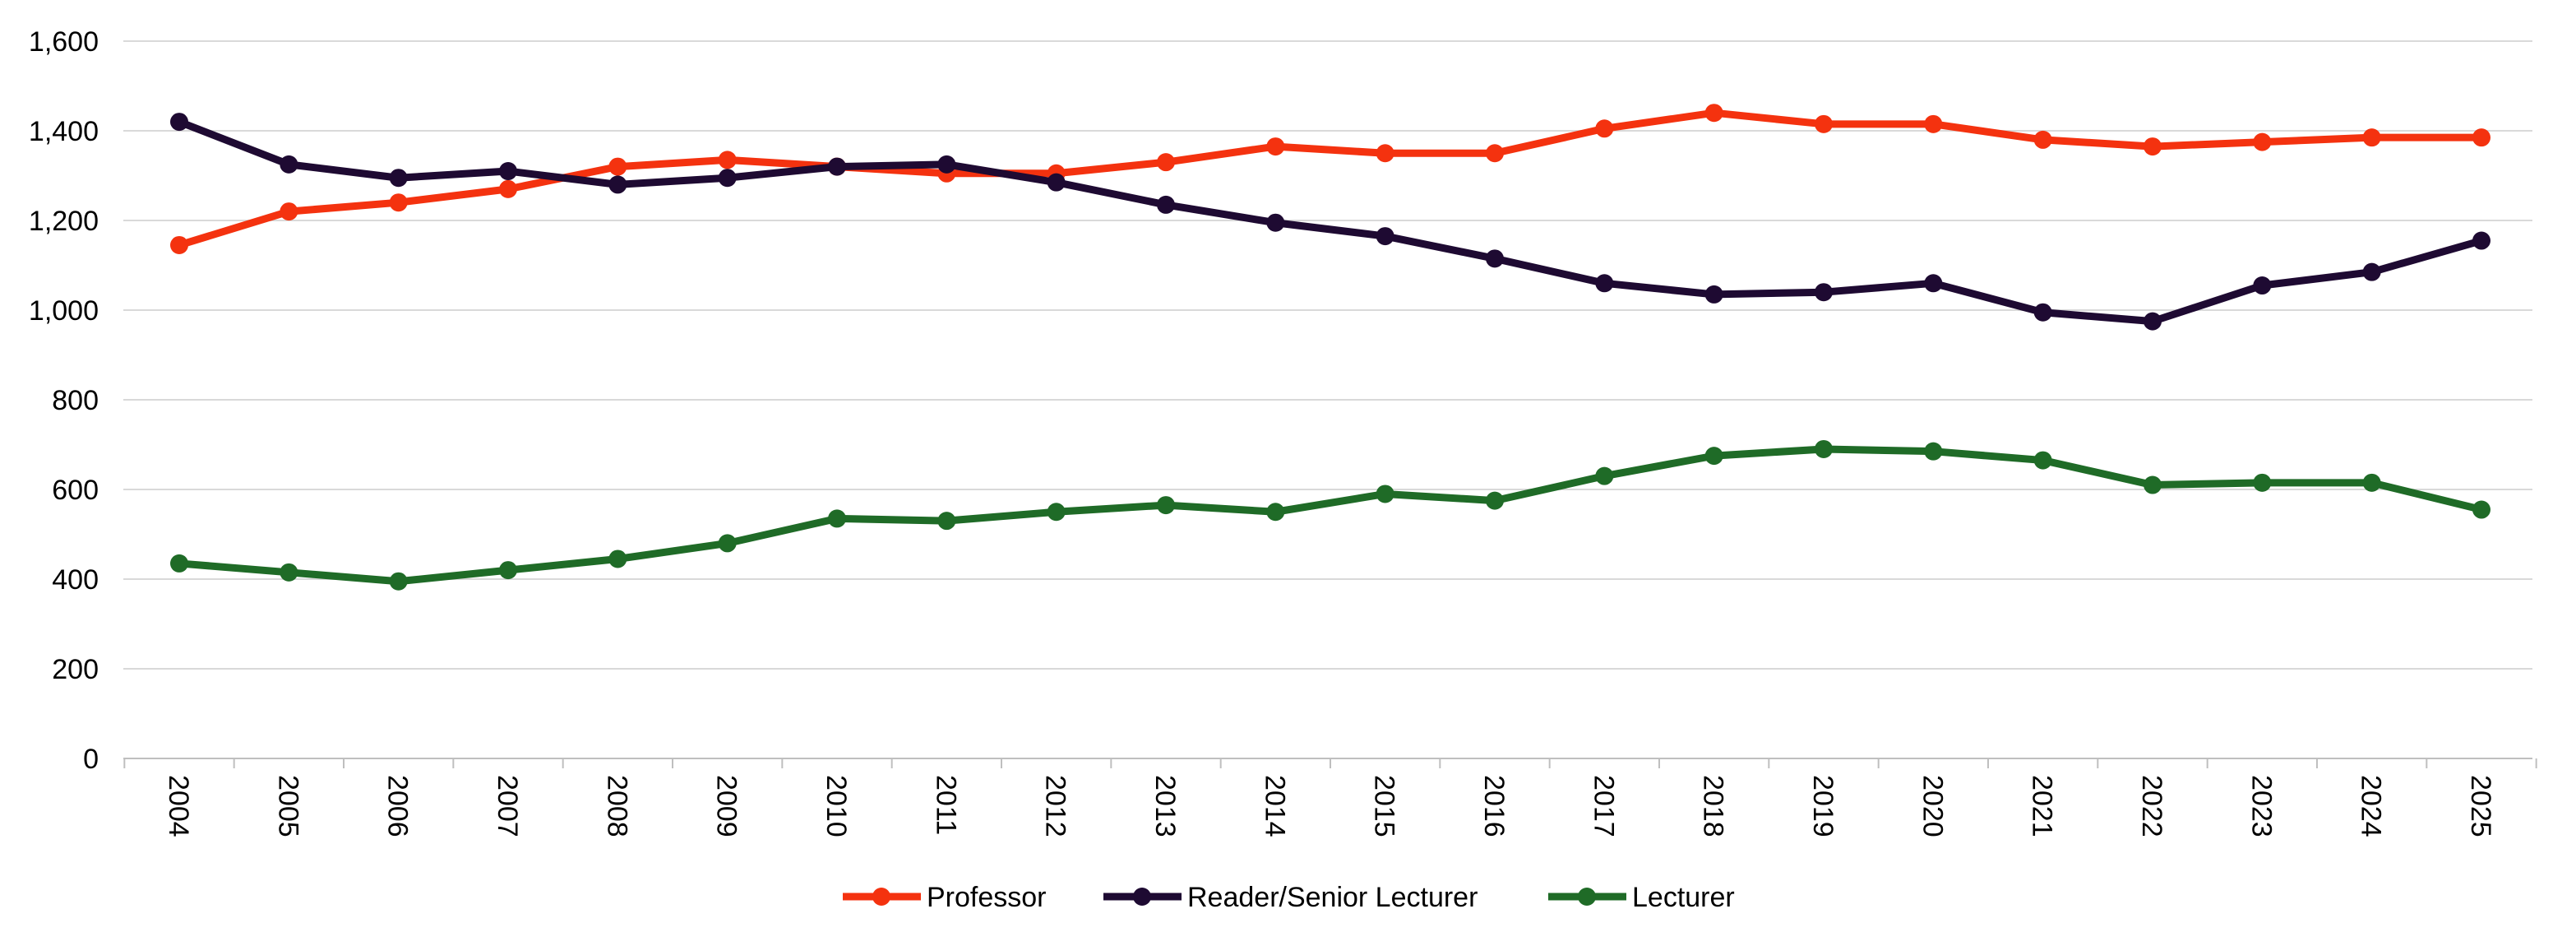 The height and width of the screenshot is (946, 2576). Describe the element at coordinates (287, 806) in the screenshot. I see `x-tick-label: 2005` at that location.